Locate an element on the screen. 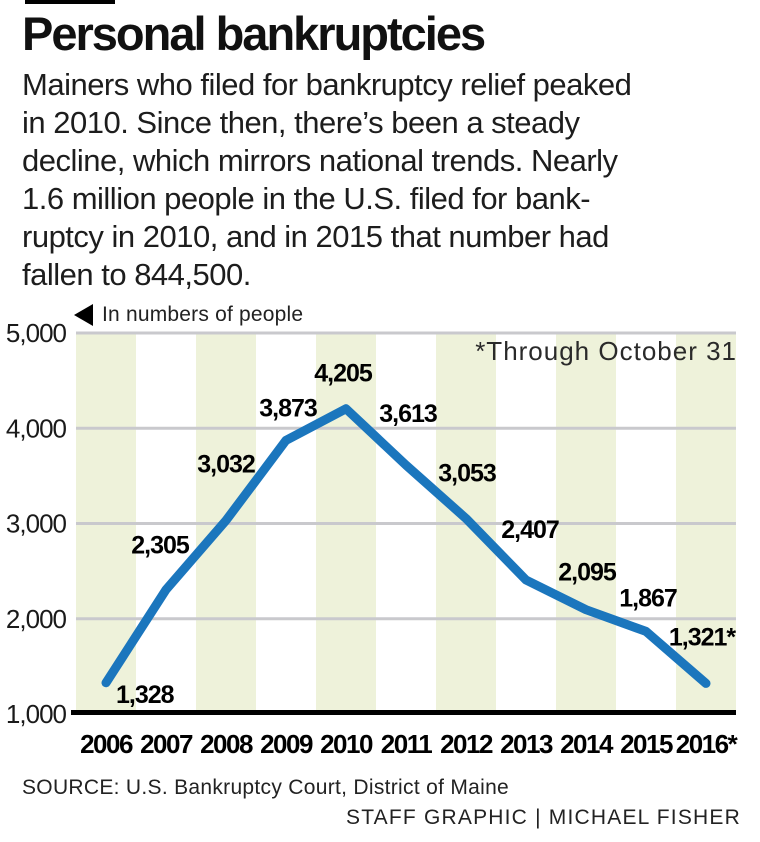 Image resolution: width=760 pixels, height=842 pixels. y-tick-label: 5,000 is located at coordinates (36, 333).